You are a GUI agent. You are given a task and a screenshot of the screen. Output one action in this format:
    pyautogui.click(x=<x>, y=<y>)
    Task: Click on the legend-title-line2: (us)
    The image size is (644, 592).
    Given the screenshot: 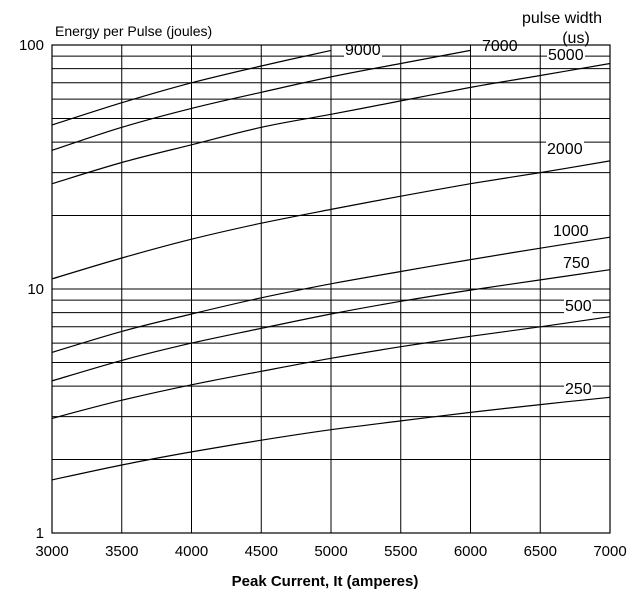 What is the action you would take?
    pyautogui.click(x=576, y=38)
    